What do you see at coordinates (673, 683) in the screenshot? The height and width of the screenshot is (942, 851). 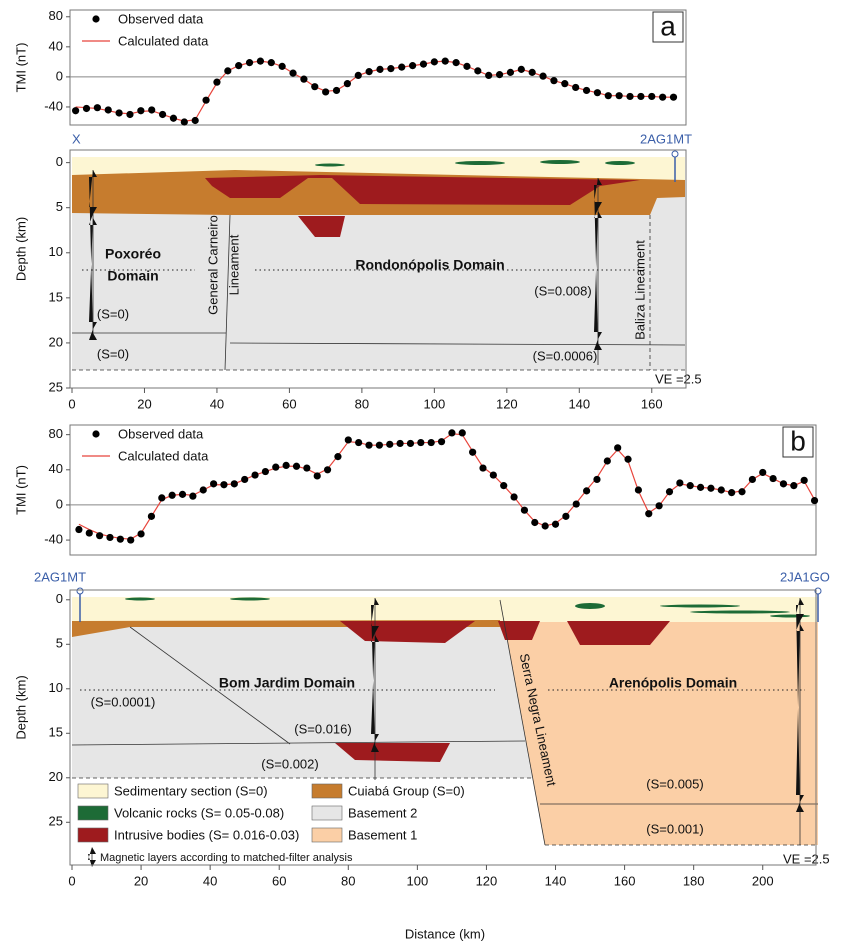 I see `annotation: Arenópolis Domain` at bounding box center [673, 683].